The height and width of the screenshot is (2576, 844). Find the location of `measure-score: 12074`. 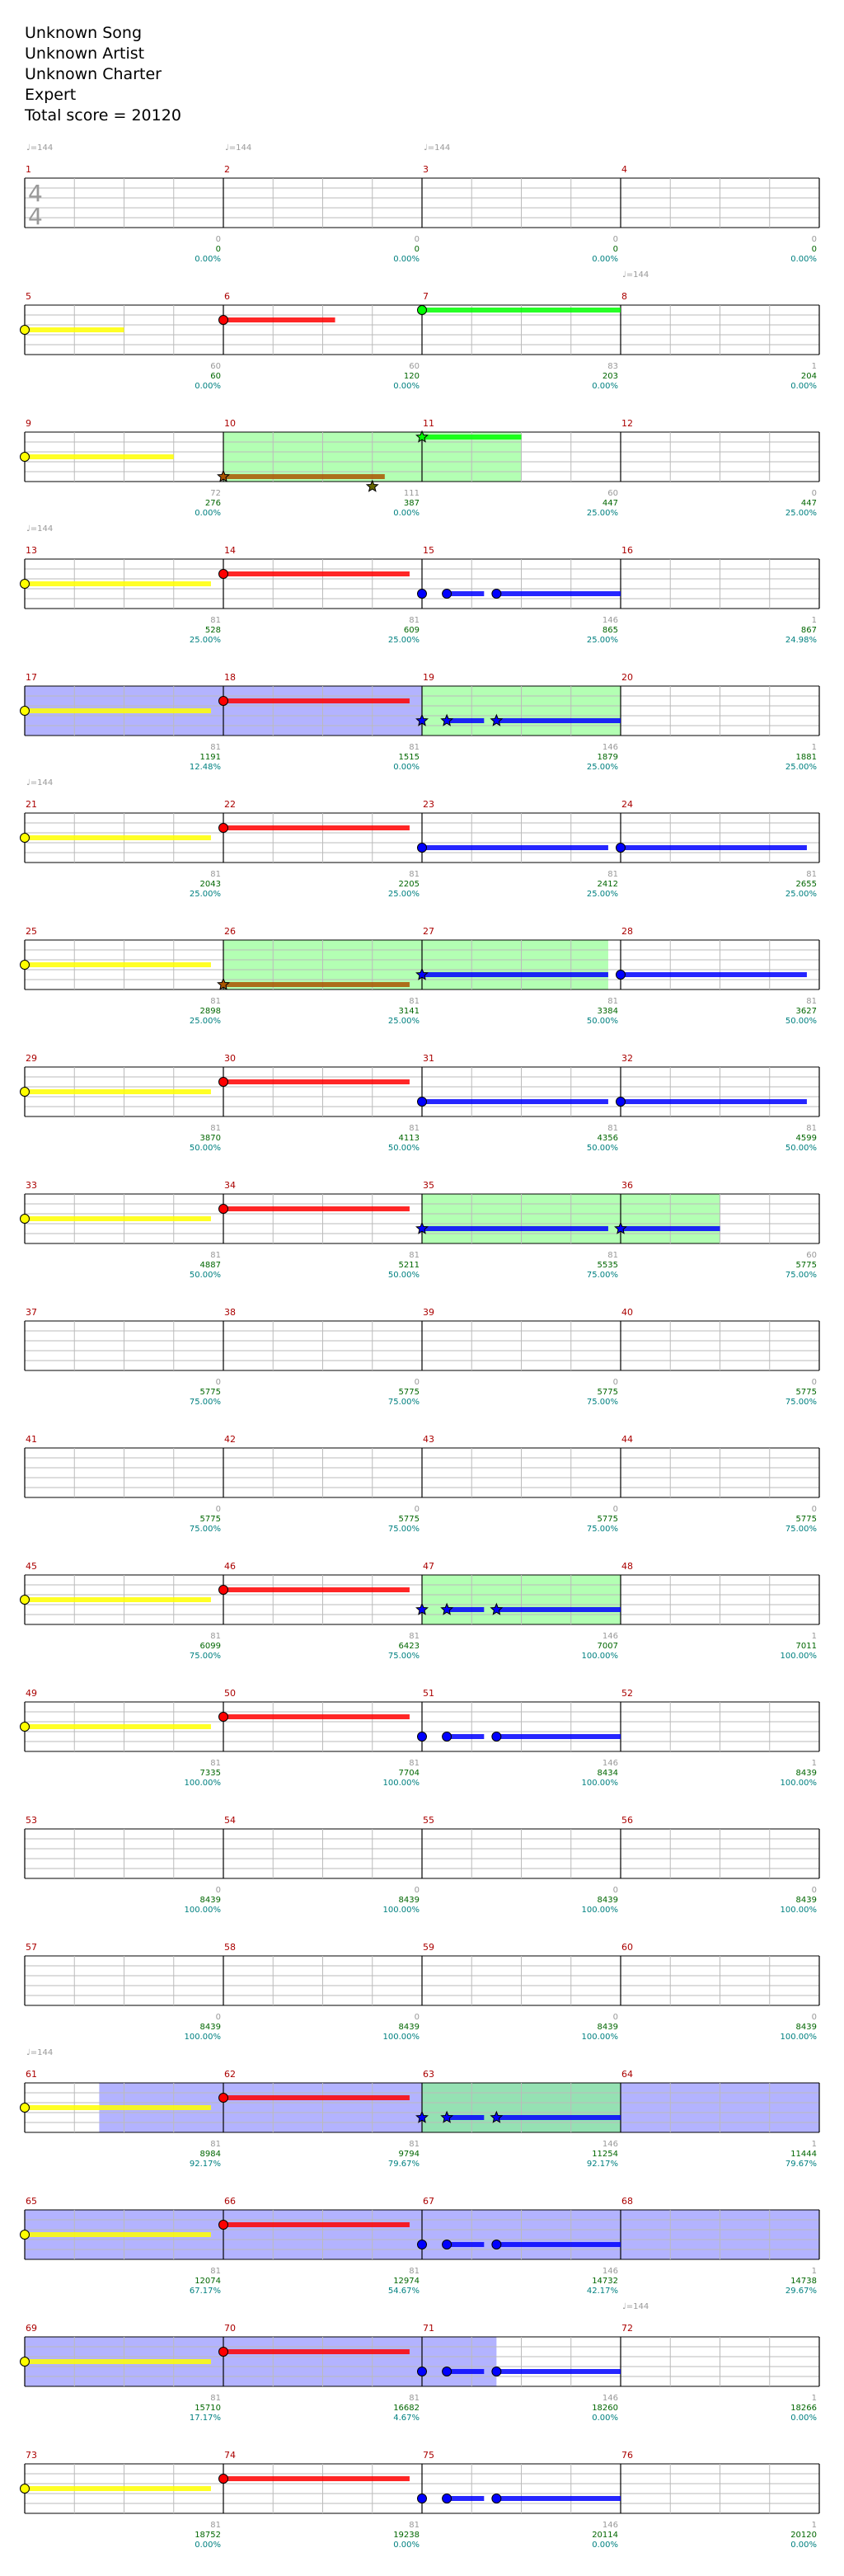

measure-score: 12074 is located at coordinates (208, 2281).